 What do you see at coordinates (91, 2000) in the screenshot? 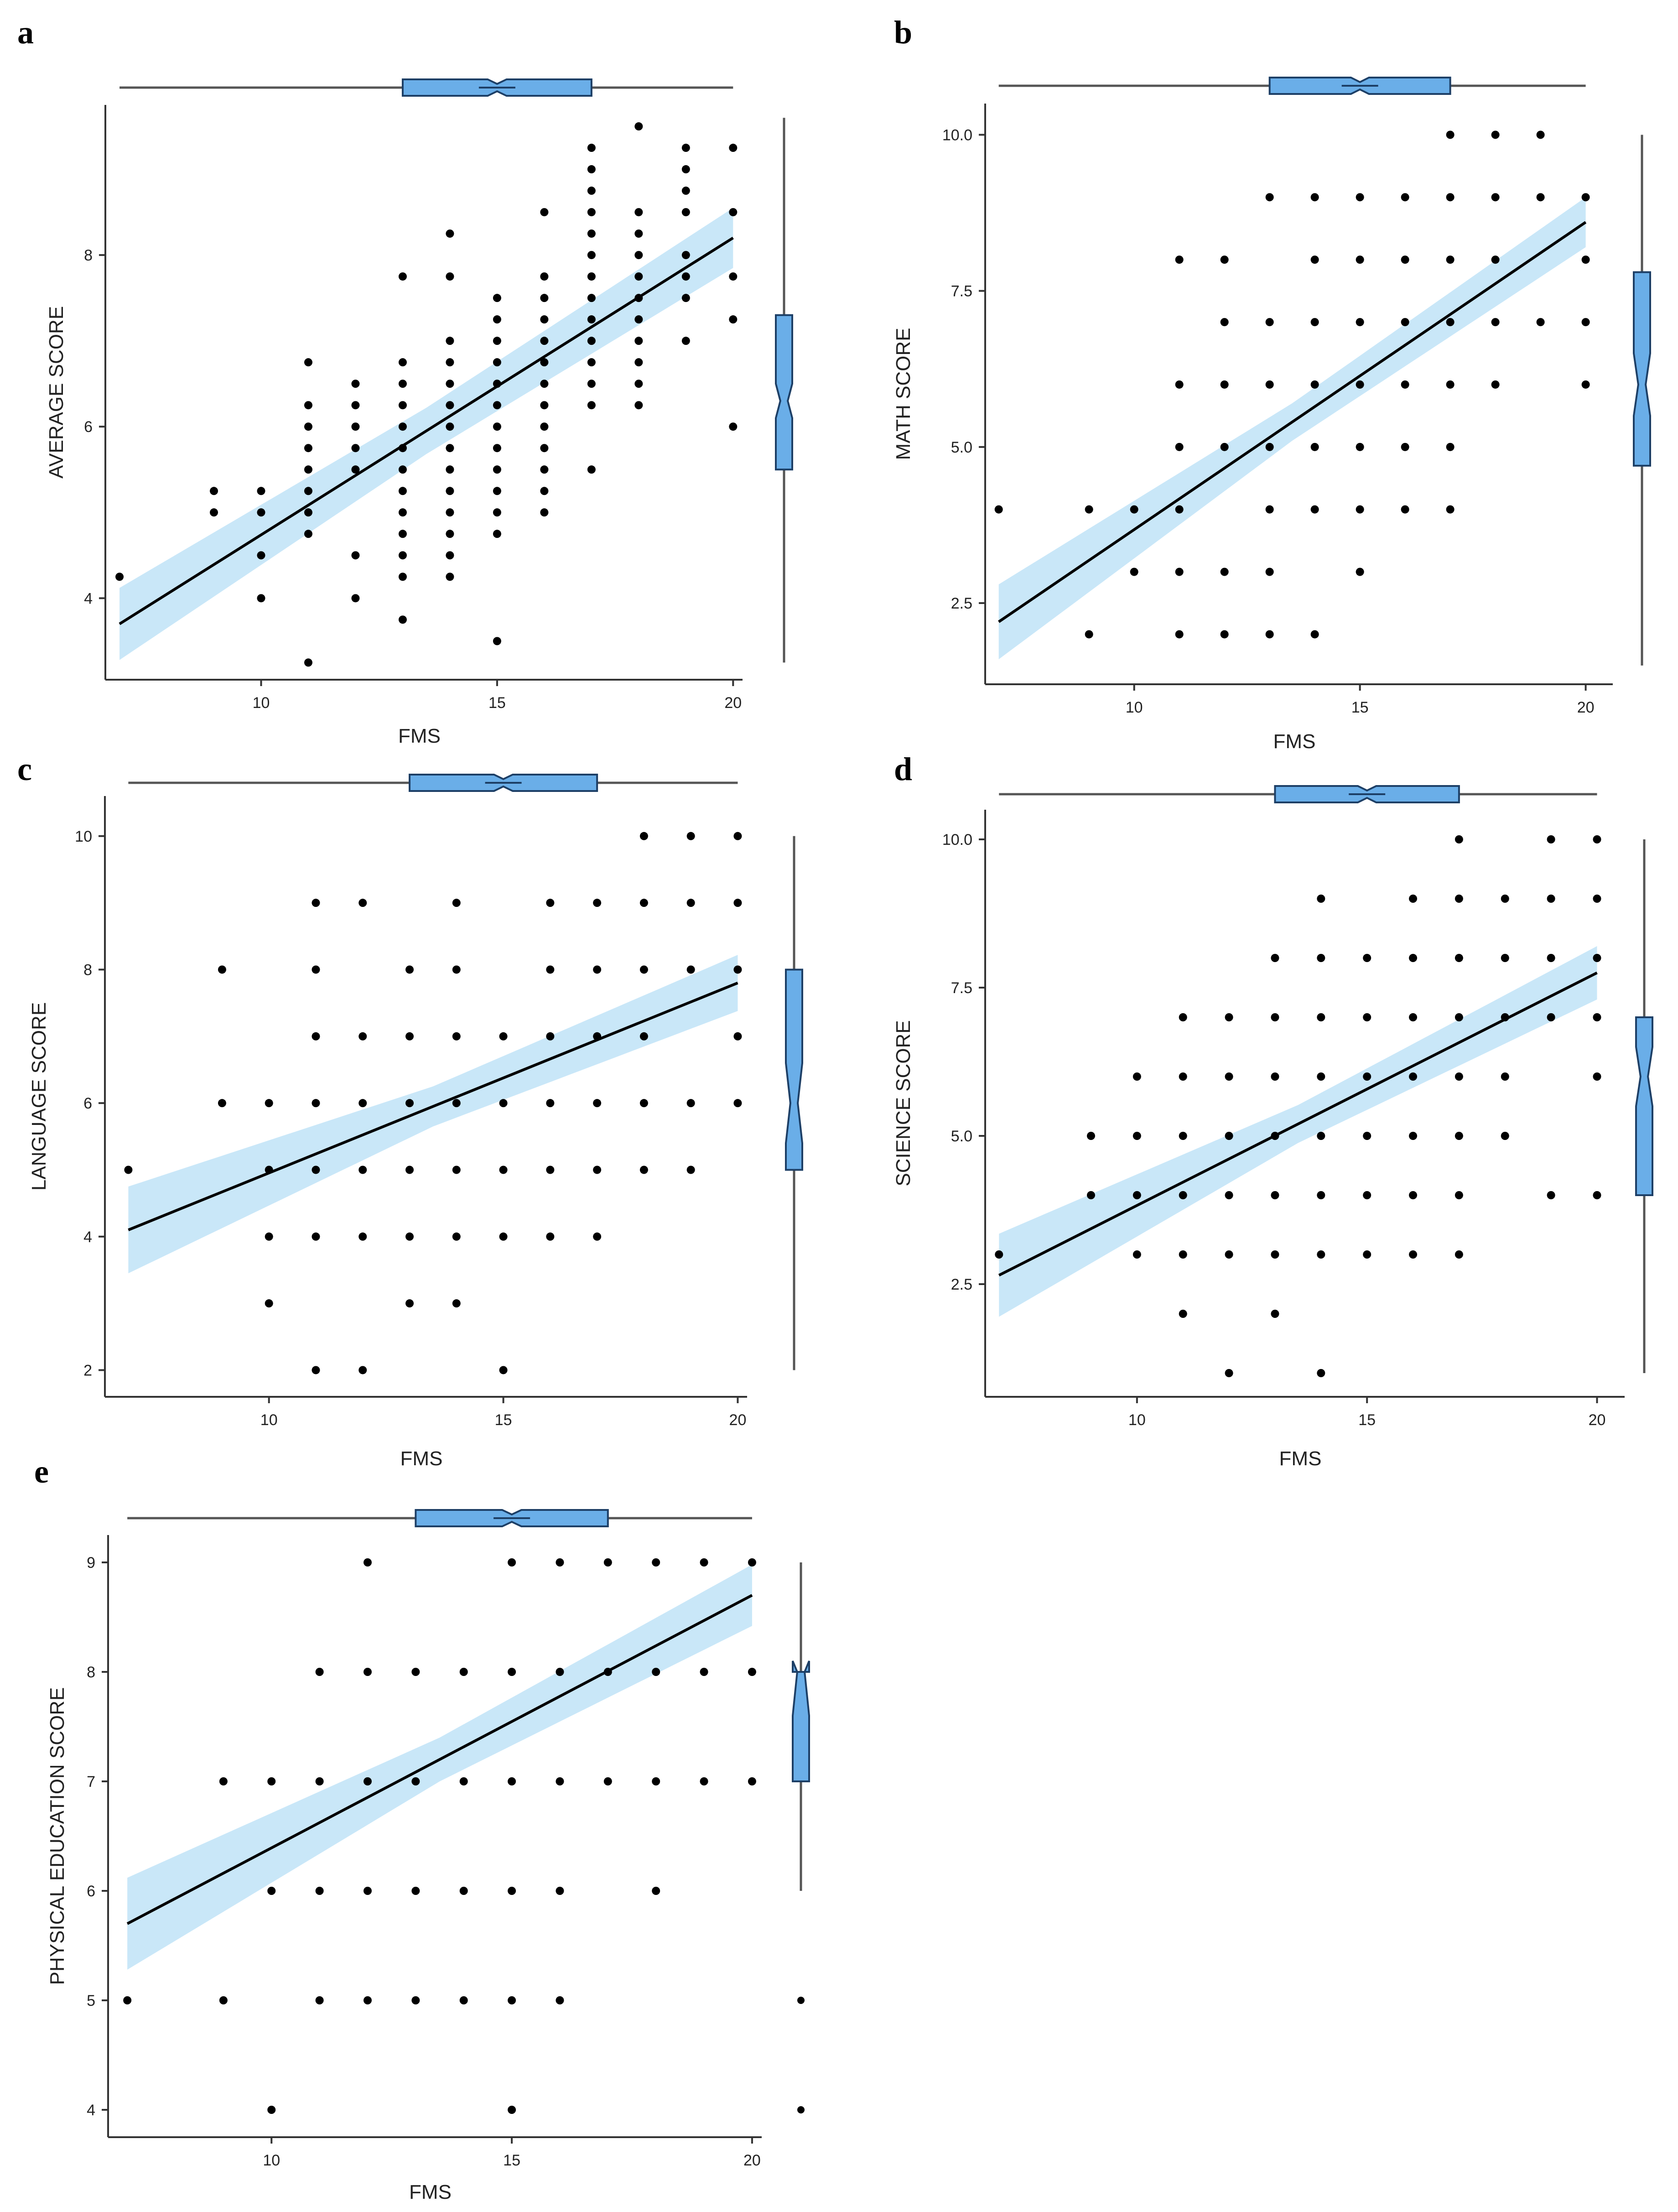
I see `y-tick-label: 5` at bounding box center [91, 2000].